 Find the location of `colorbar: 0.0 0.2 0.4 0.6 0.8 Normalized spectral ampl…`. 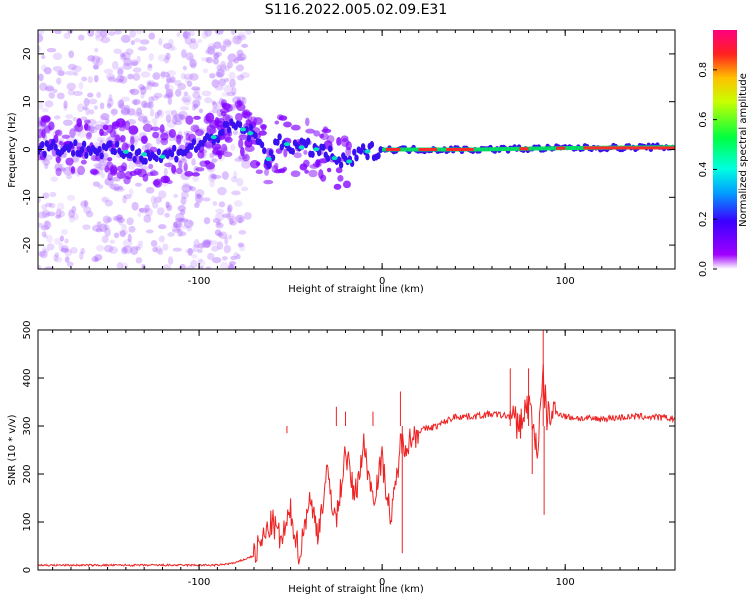

colorbar: 0.0 0.2 0.4 0.6 0.8 Normalized spectral ampl… is located at coordinates (723, 153).